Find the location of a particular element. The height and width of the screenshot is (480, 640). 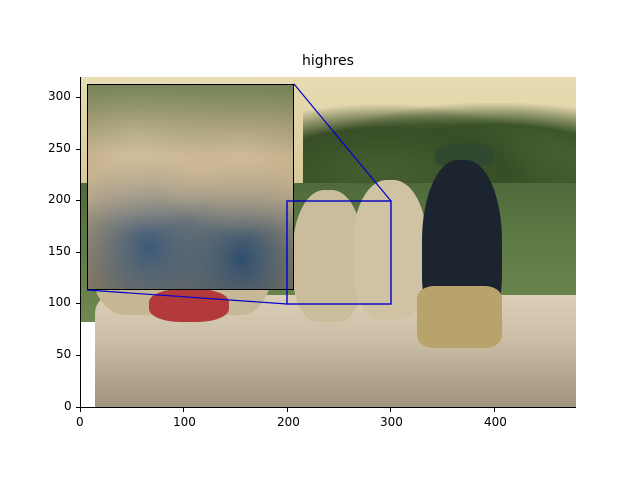

y-tick-label-300: 300 is located at coordinates (59, 96).